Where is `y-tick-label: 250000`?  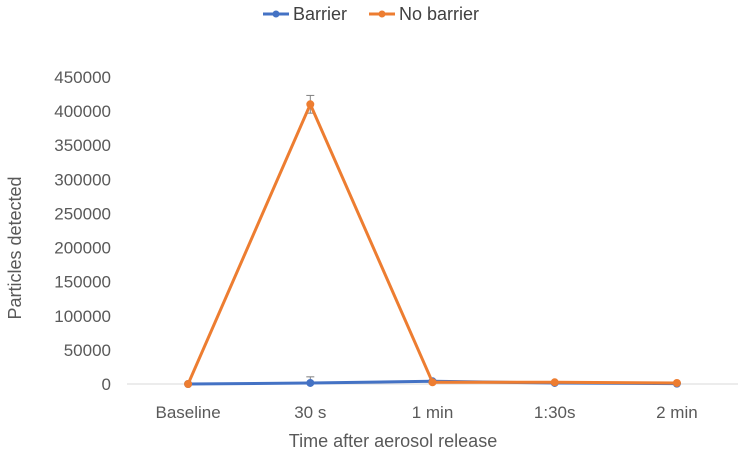
y-tick-label: 250000 is located at coordinates (82, 213).